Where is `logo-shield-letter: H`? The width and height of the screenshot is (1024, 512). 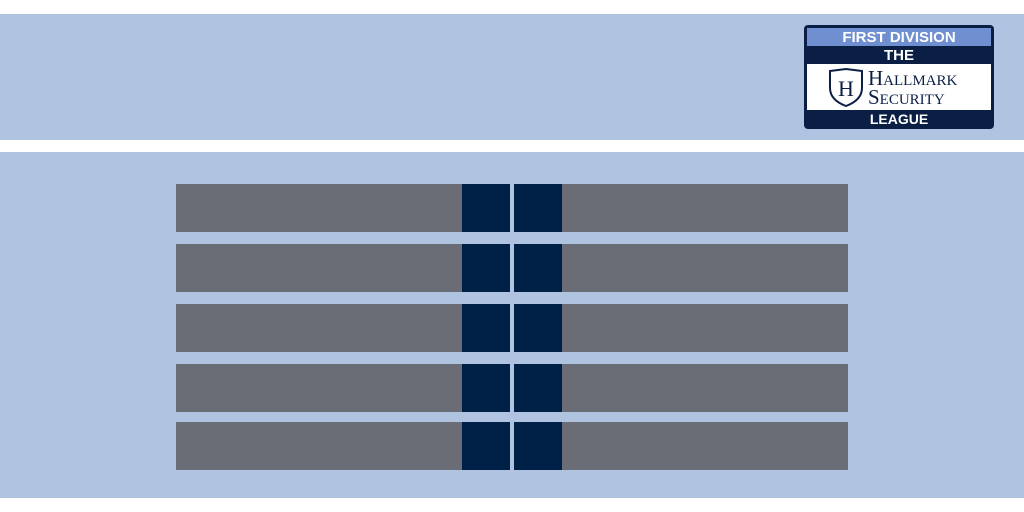 logo-shield-letter: H is located at coordinates (846, 88).